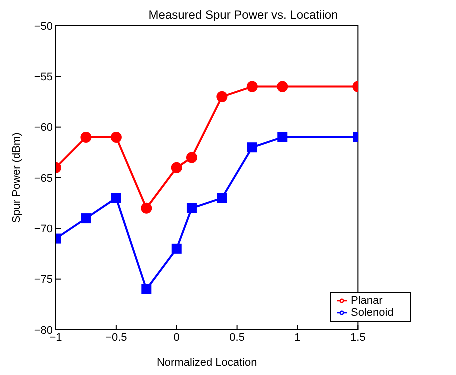 The image size is (456, 375). I want to click on x-tick-label: 0, so click(177, 338).